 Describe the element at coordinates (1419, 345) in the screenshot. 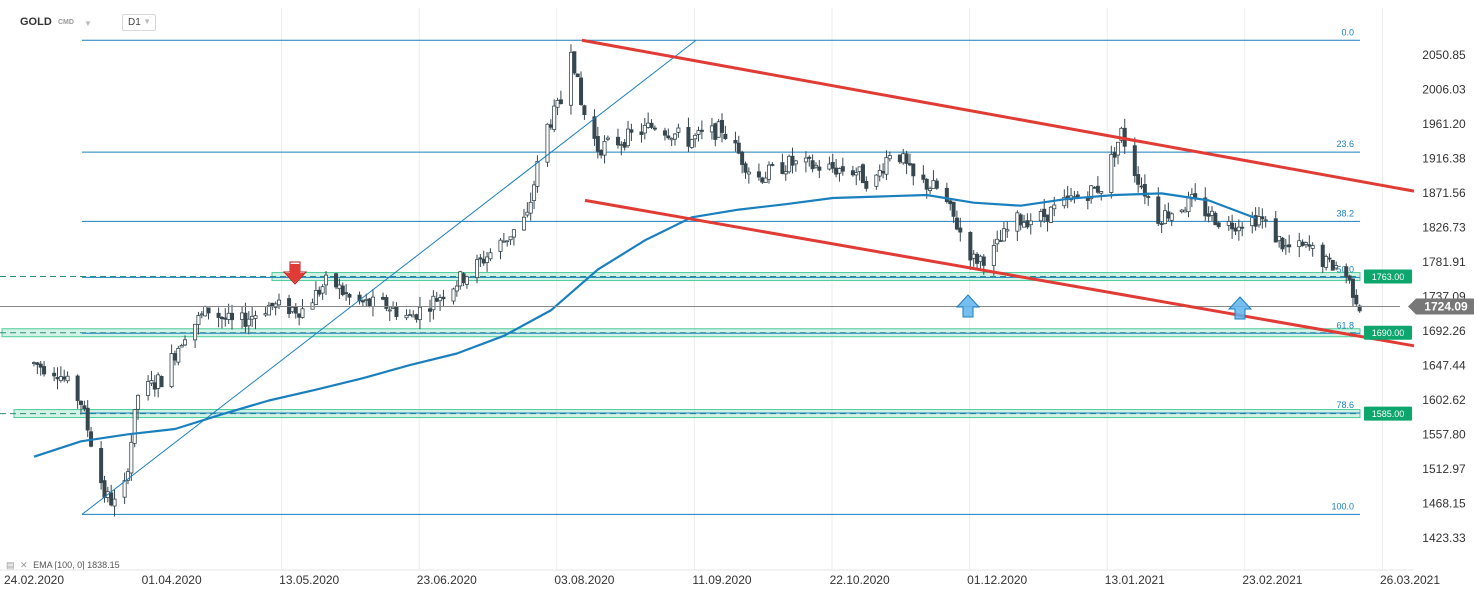

I see `price-tags: 1763.00 1690.00 1585.00 1724.09` at that location.